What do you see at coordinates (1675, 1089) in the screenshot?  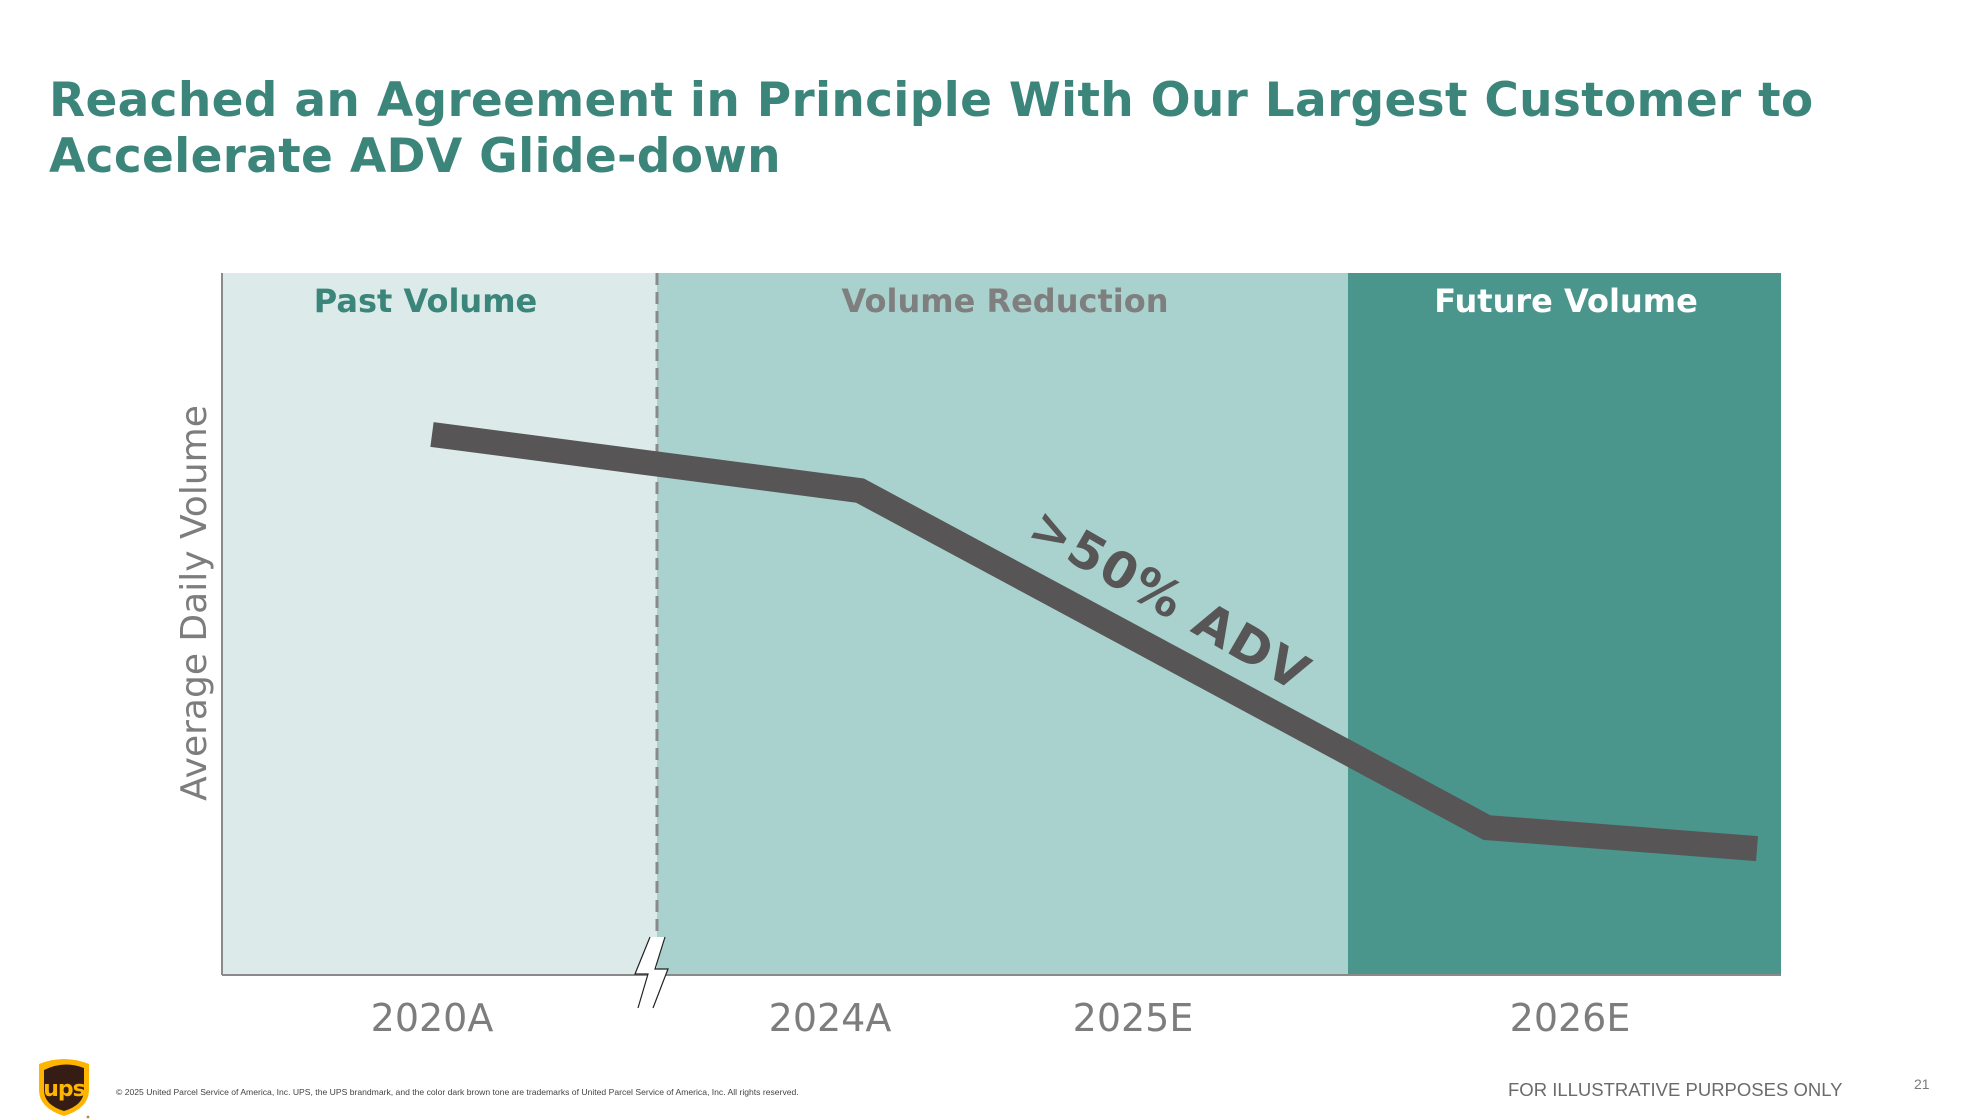 I see `illustrative-disclaimer: FOR ILLUSTRATIVE PURPOSES ONLY` at bounding box center [1675, 1089].